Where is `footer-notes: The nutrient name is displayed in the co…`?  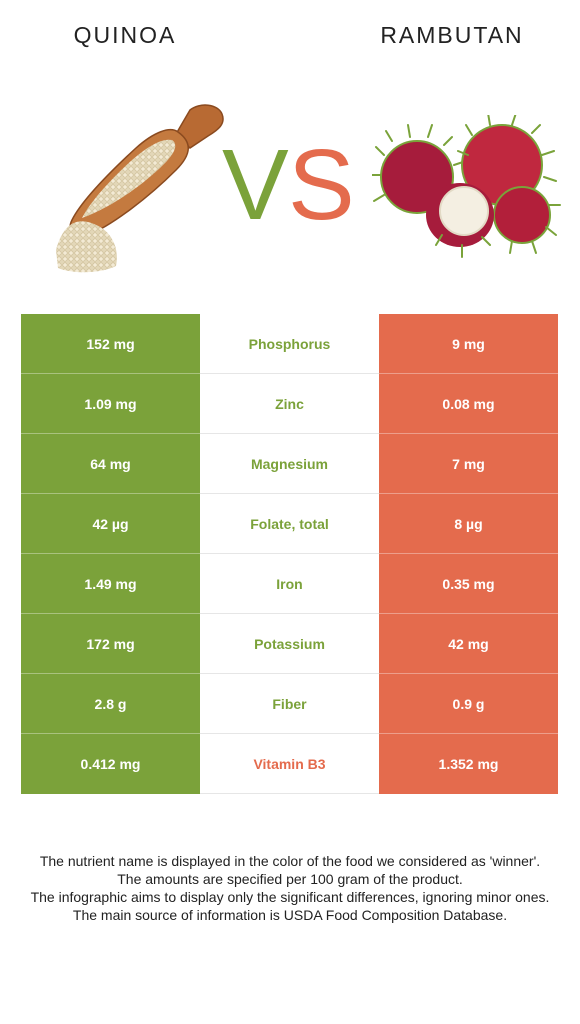 footer-notes: The nutrient name is displayed in the co… is located at coordinates (290, 888).